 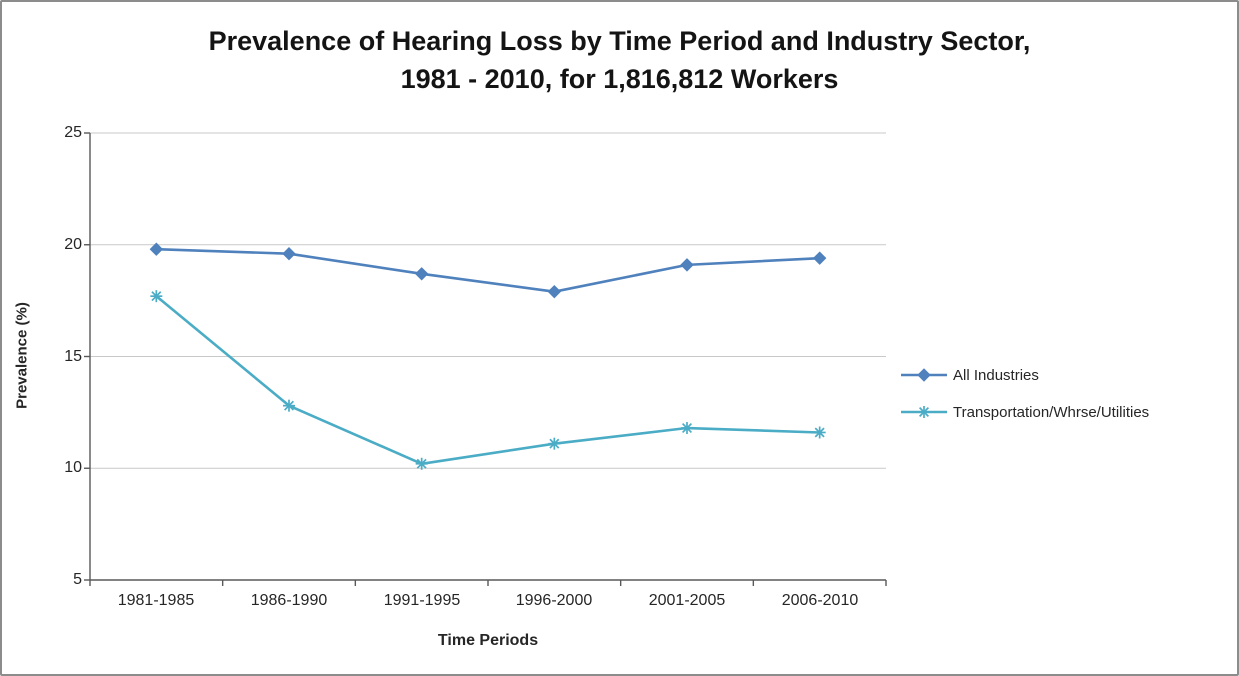 What do you see at coordinates (422, 600) in the screenshot?
I see `x-tick-label: 1991-1995` at bounding box center [422, 600].